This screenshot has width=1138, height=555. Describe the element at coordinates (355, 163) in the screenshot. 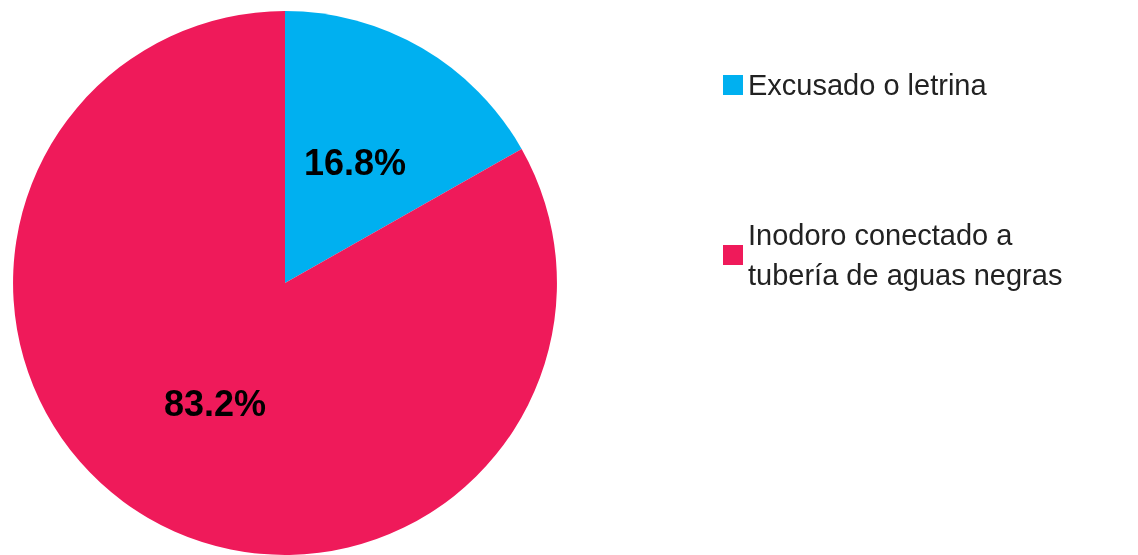

I see `data-label: 16.8%` at that location.